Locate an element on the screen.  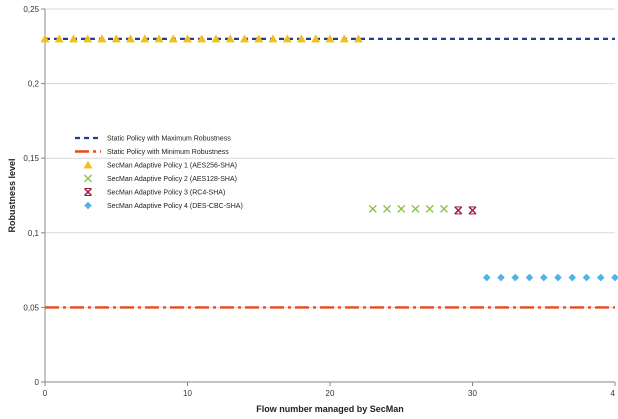
legend-label: SecMan Adaptive Policy 4 (DES-CBC-SHA) is located at coordinates (175, 206).